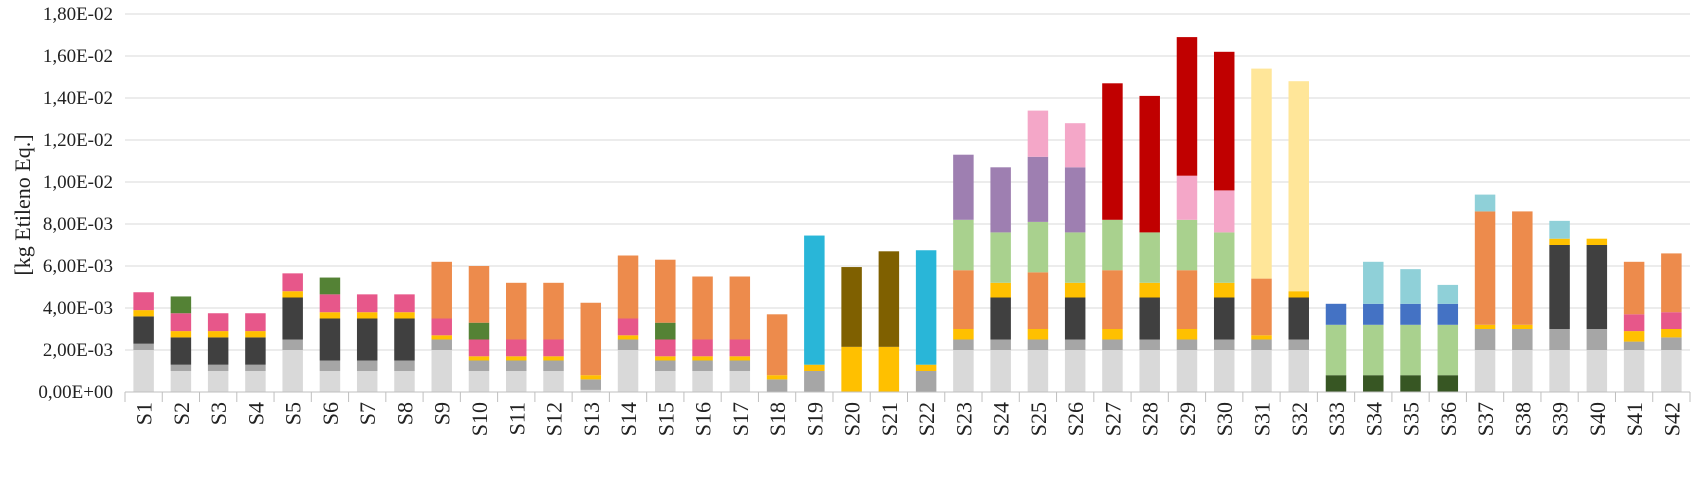  Describe the element at coordinates (814, 419) in the screenshot. I see `x-tick-label: S19` at that location.